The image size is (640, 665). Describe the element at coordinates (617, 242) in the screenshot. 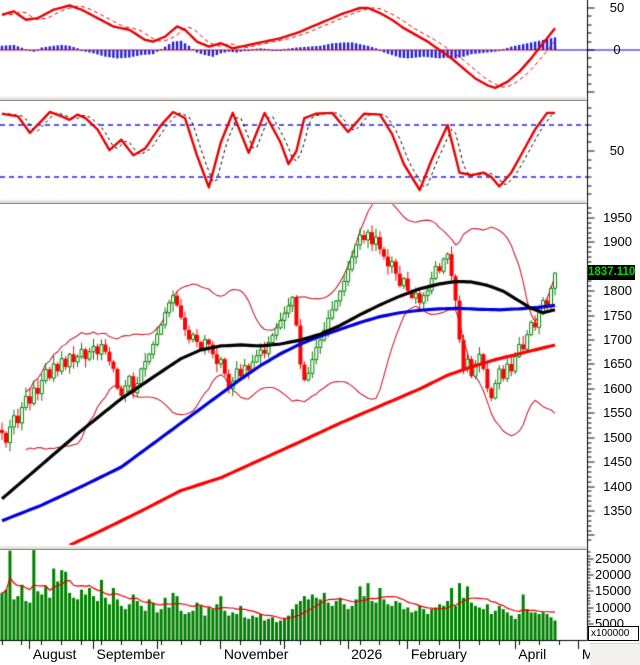

I see `price-axis-label: 1900` at that location.